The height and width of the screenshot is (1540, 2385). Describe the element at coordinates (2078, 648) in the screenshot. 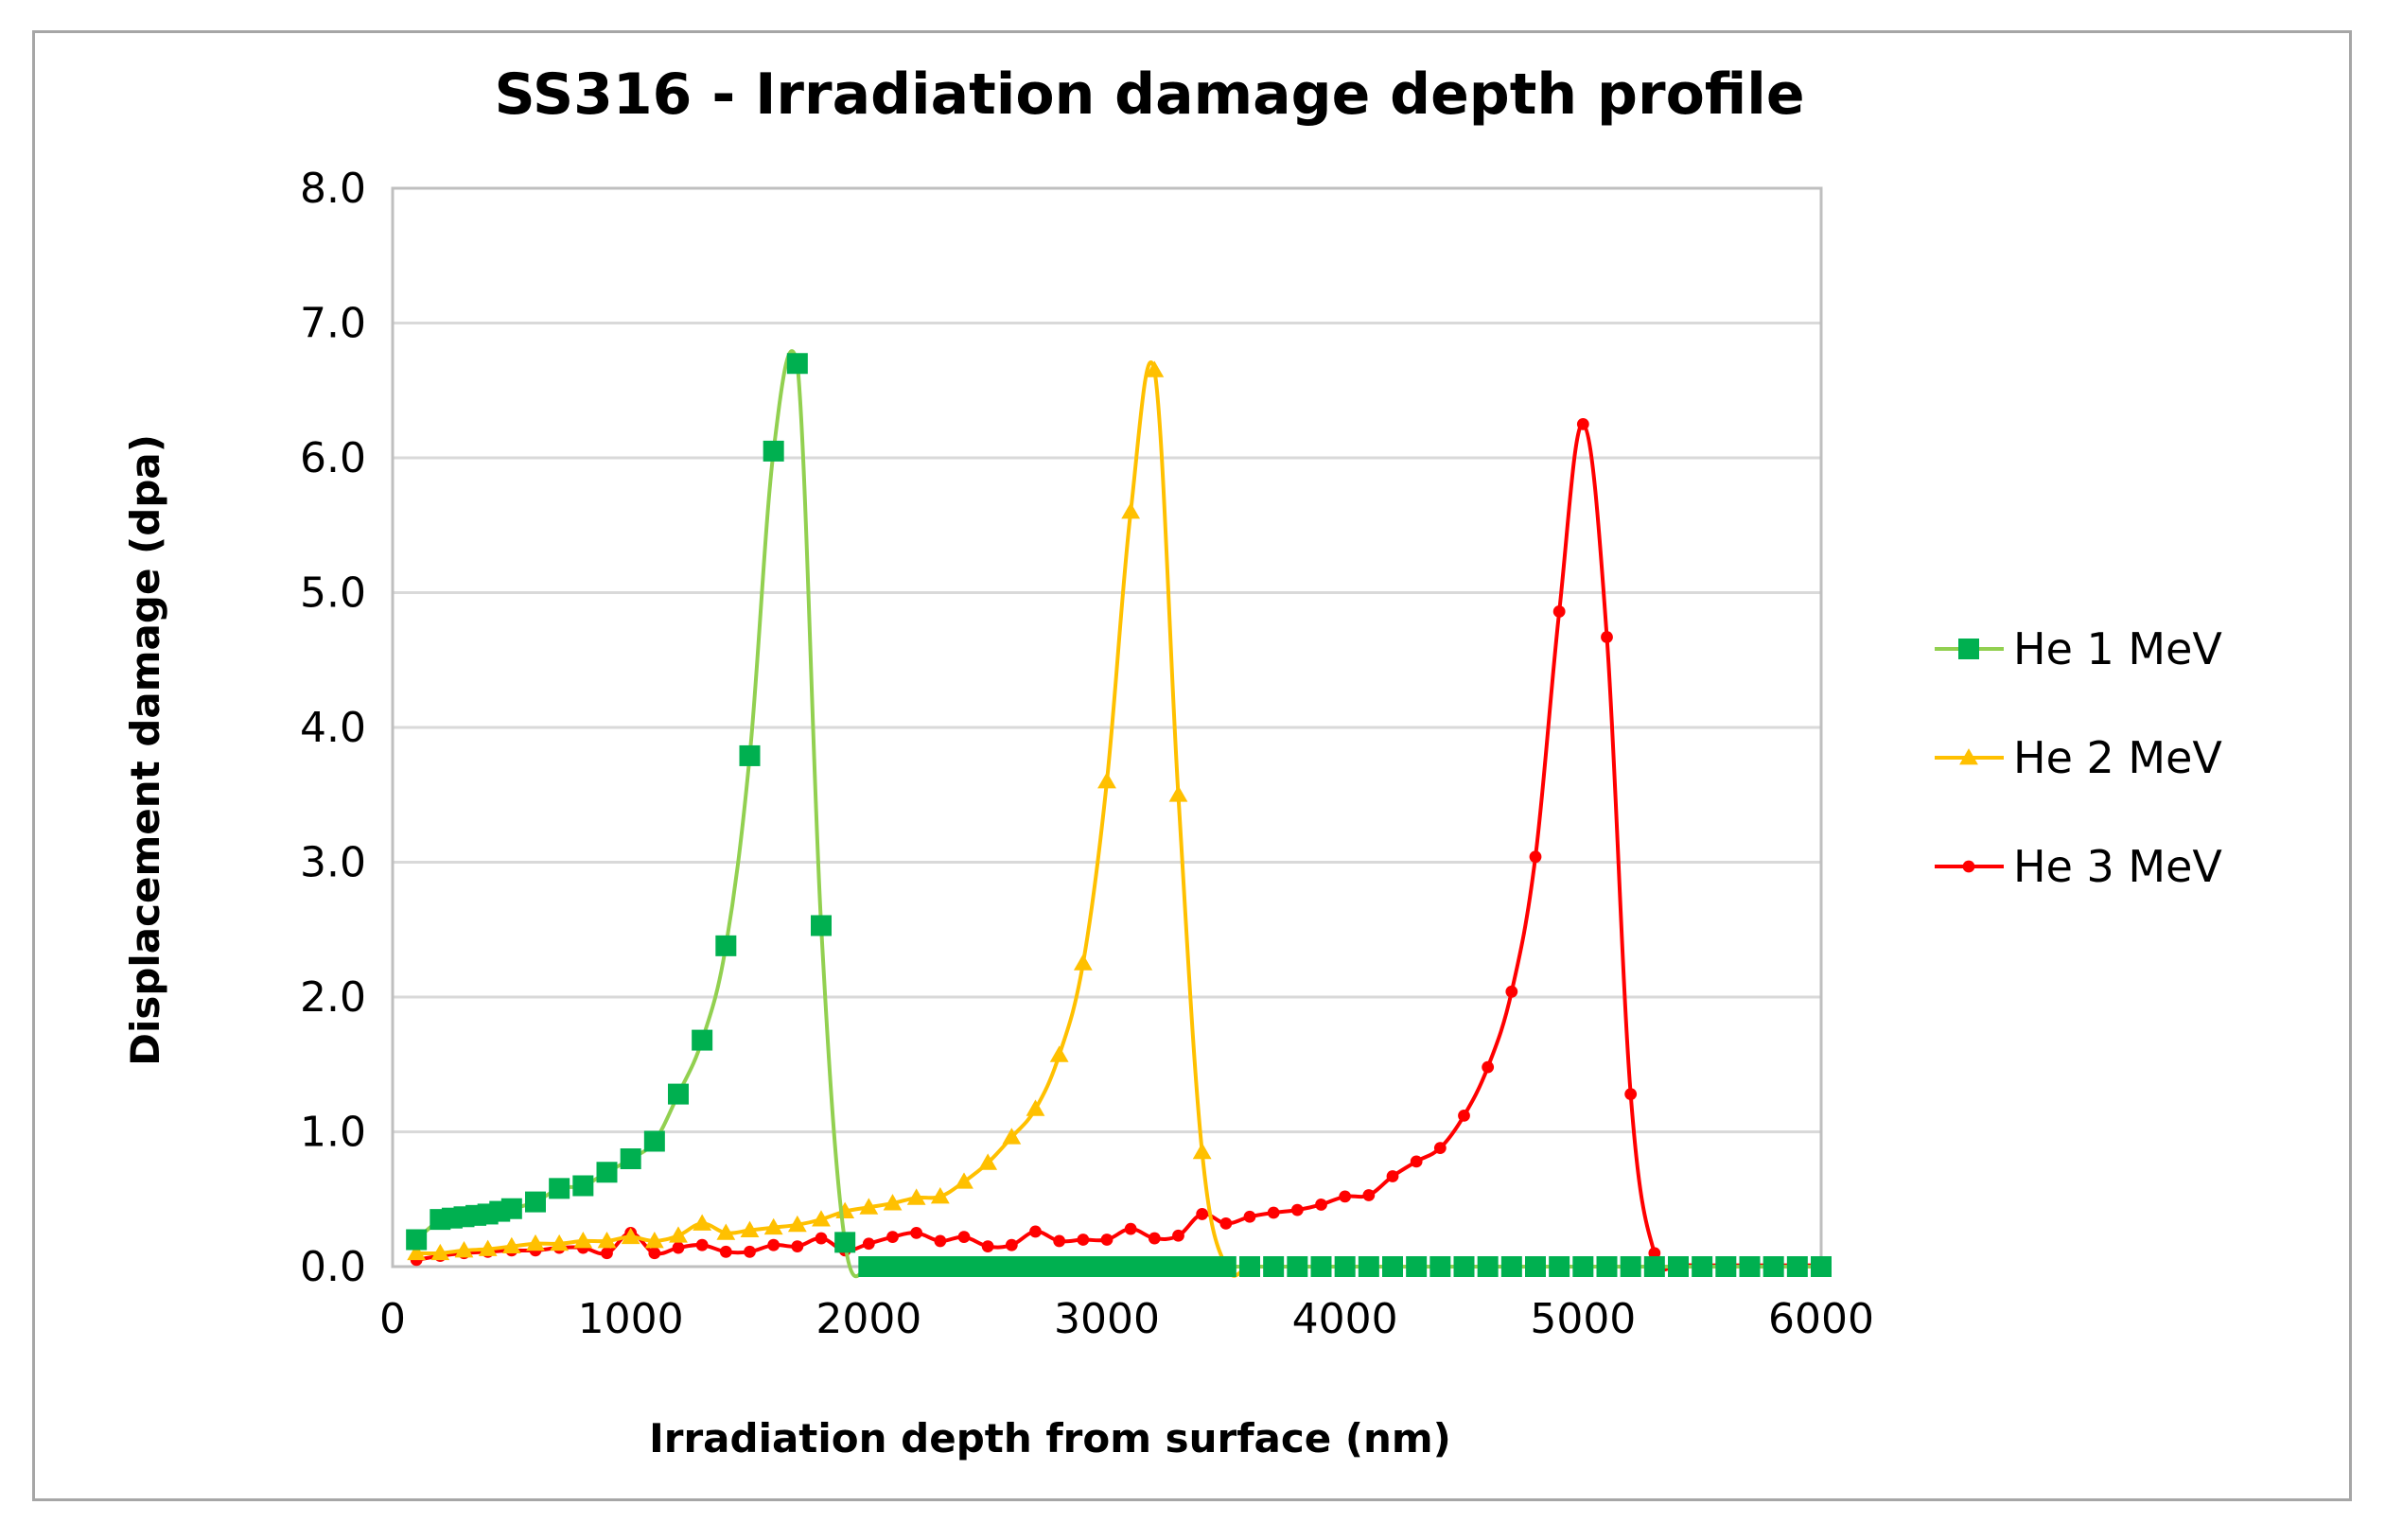

I see `legend-item-he-1-mev: He 1 MeV` at that location.